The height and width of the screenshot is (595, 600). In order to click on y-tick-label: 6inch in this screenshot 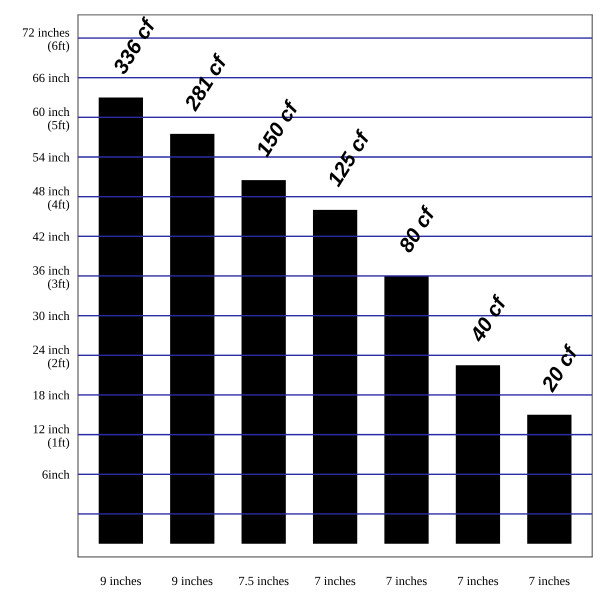, I will do `click(56, 474)`.